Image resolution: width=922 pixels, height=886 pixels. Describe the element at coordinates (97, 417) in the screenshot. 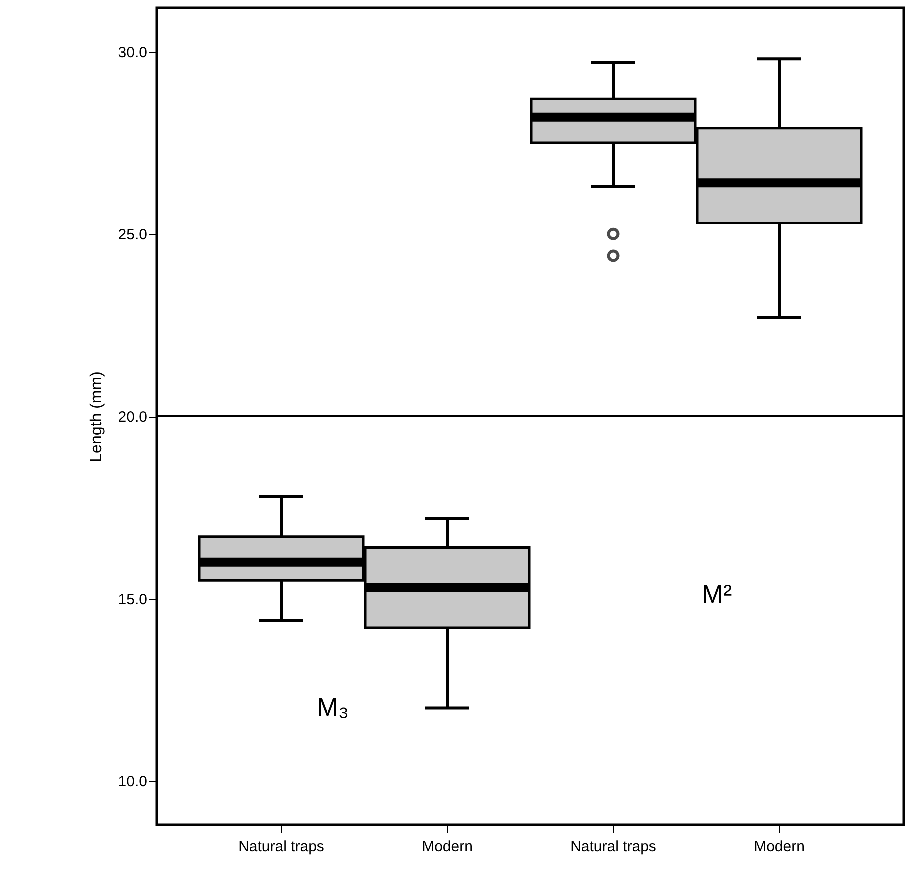

I see `y-axis-title: Length (mm)` at that location.